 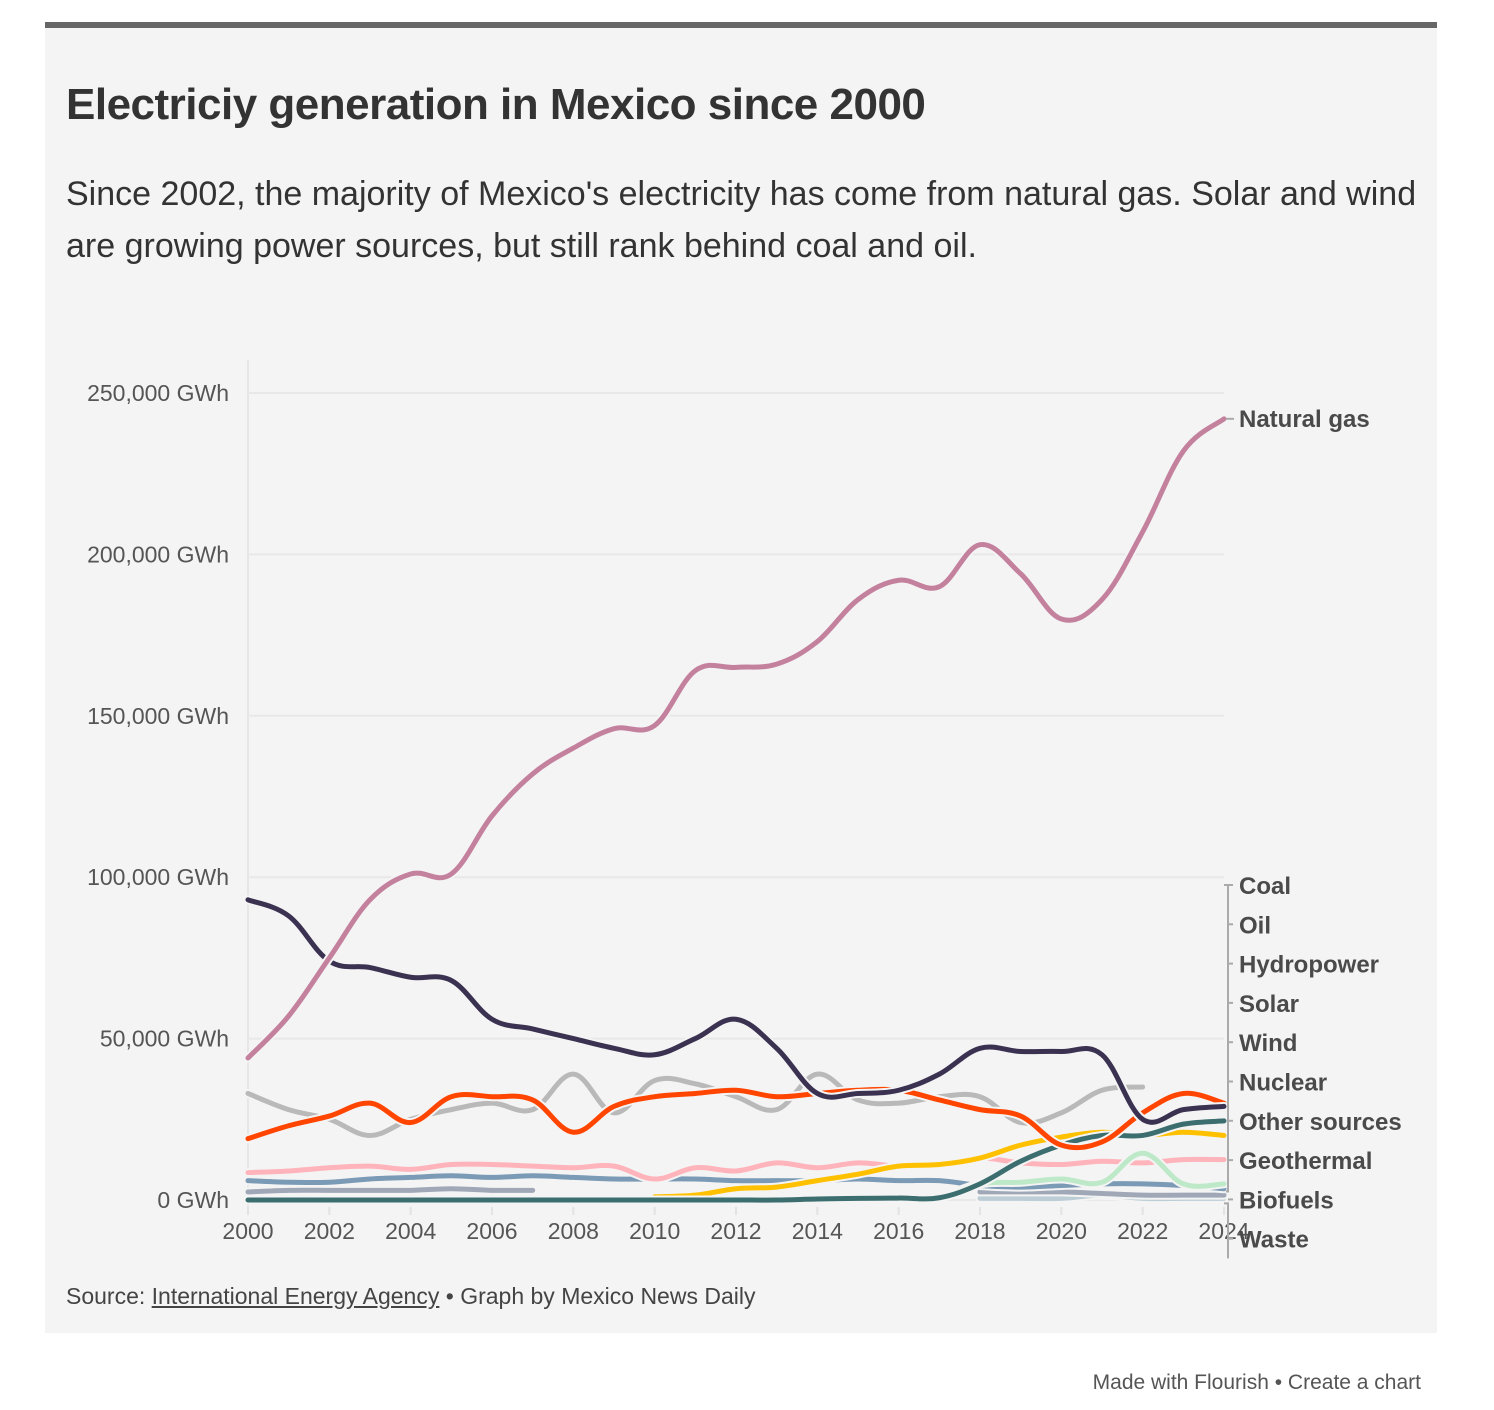 I want to click on x-tick-label: 2016, so click(x=898, y=1231).